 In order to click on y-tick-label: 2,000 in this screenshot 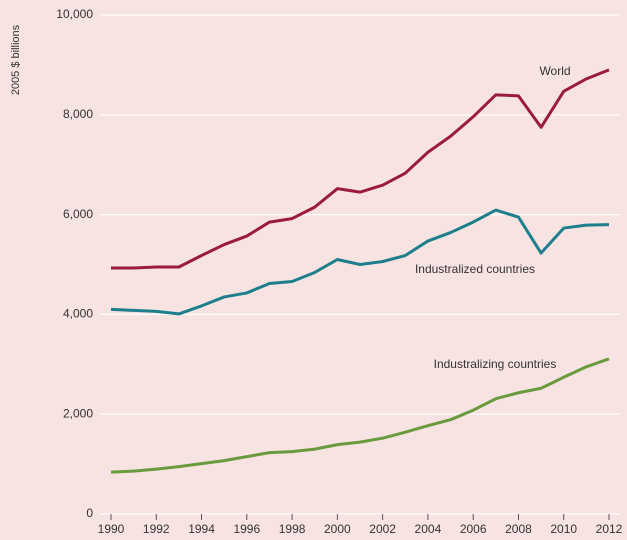, I will do `click(78, 413)`.